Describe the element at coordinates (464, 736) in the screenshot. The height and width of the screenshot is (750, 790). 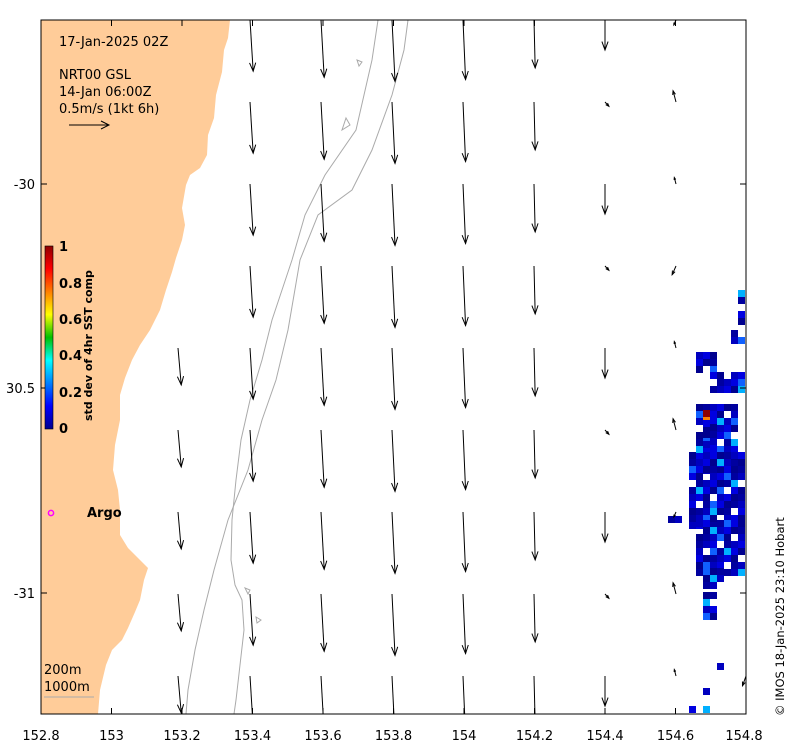
I see `x-tick-label: 154` at that location.